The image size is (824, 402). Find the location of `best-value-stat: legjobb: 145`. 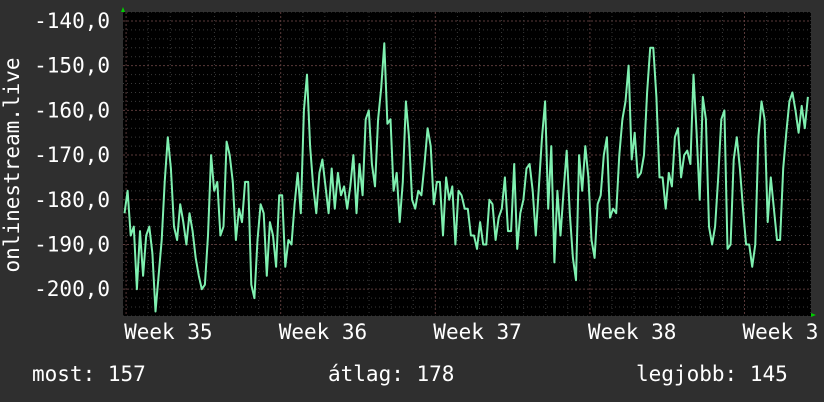

best-value-stat: legjobb: 145 is located at coordinates (712, 374).